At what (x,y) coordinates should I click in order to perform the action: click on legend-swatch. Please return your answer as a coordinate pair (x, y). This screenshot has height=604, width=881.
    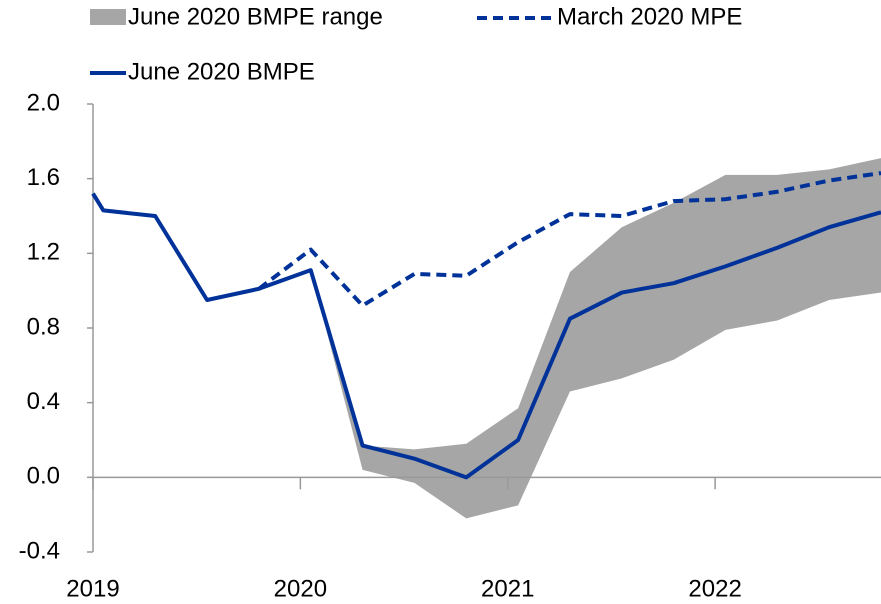
    Looking at the image, I should click on (108, 17).